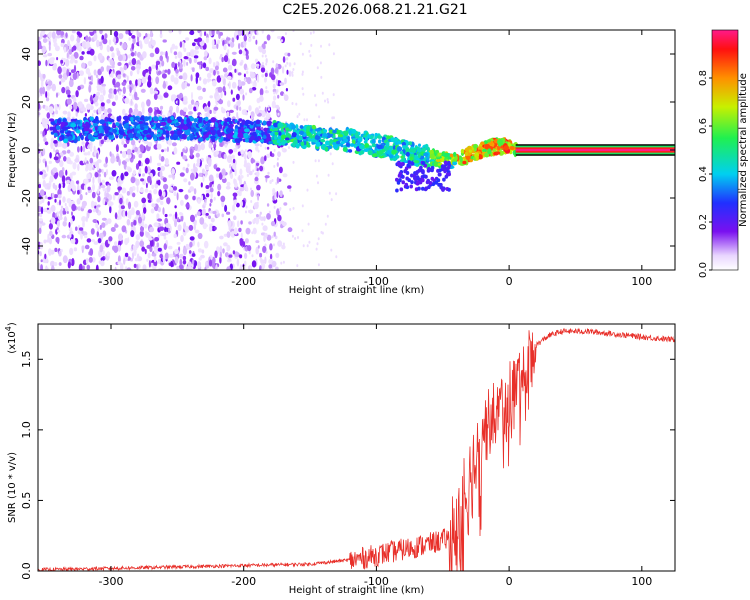 The height and width of the screenshot is (600, 750). I want to click on y-tick-label: 0.0, so click(26, 571).